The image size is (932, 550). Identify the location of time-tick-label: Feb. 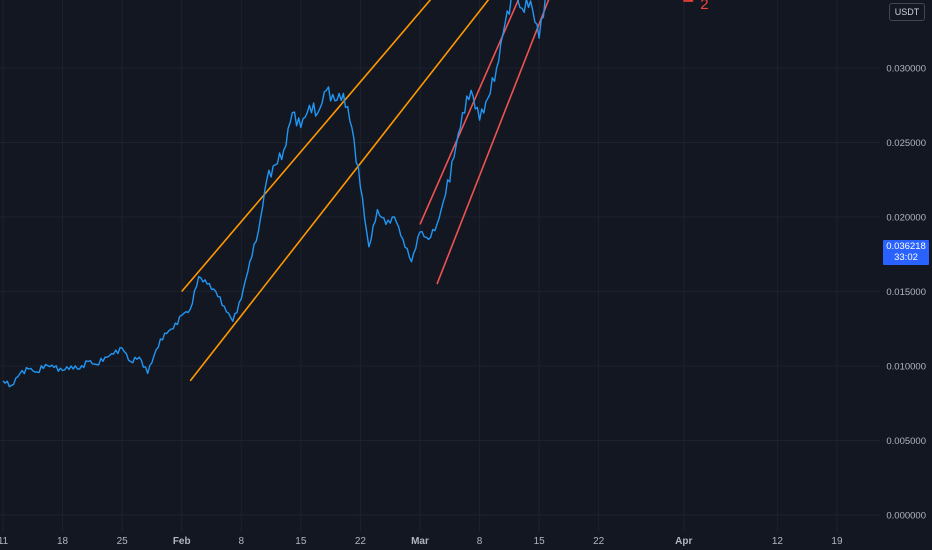
(182, 541).